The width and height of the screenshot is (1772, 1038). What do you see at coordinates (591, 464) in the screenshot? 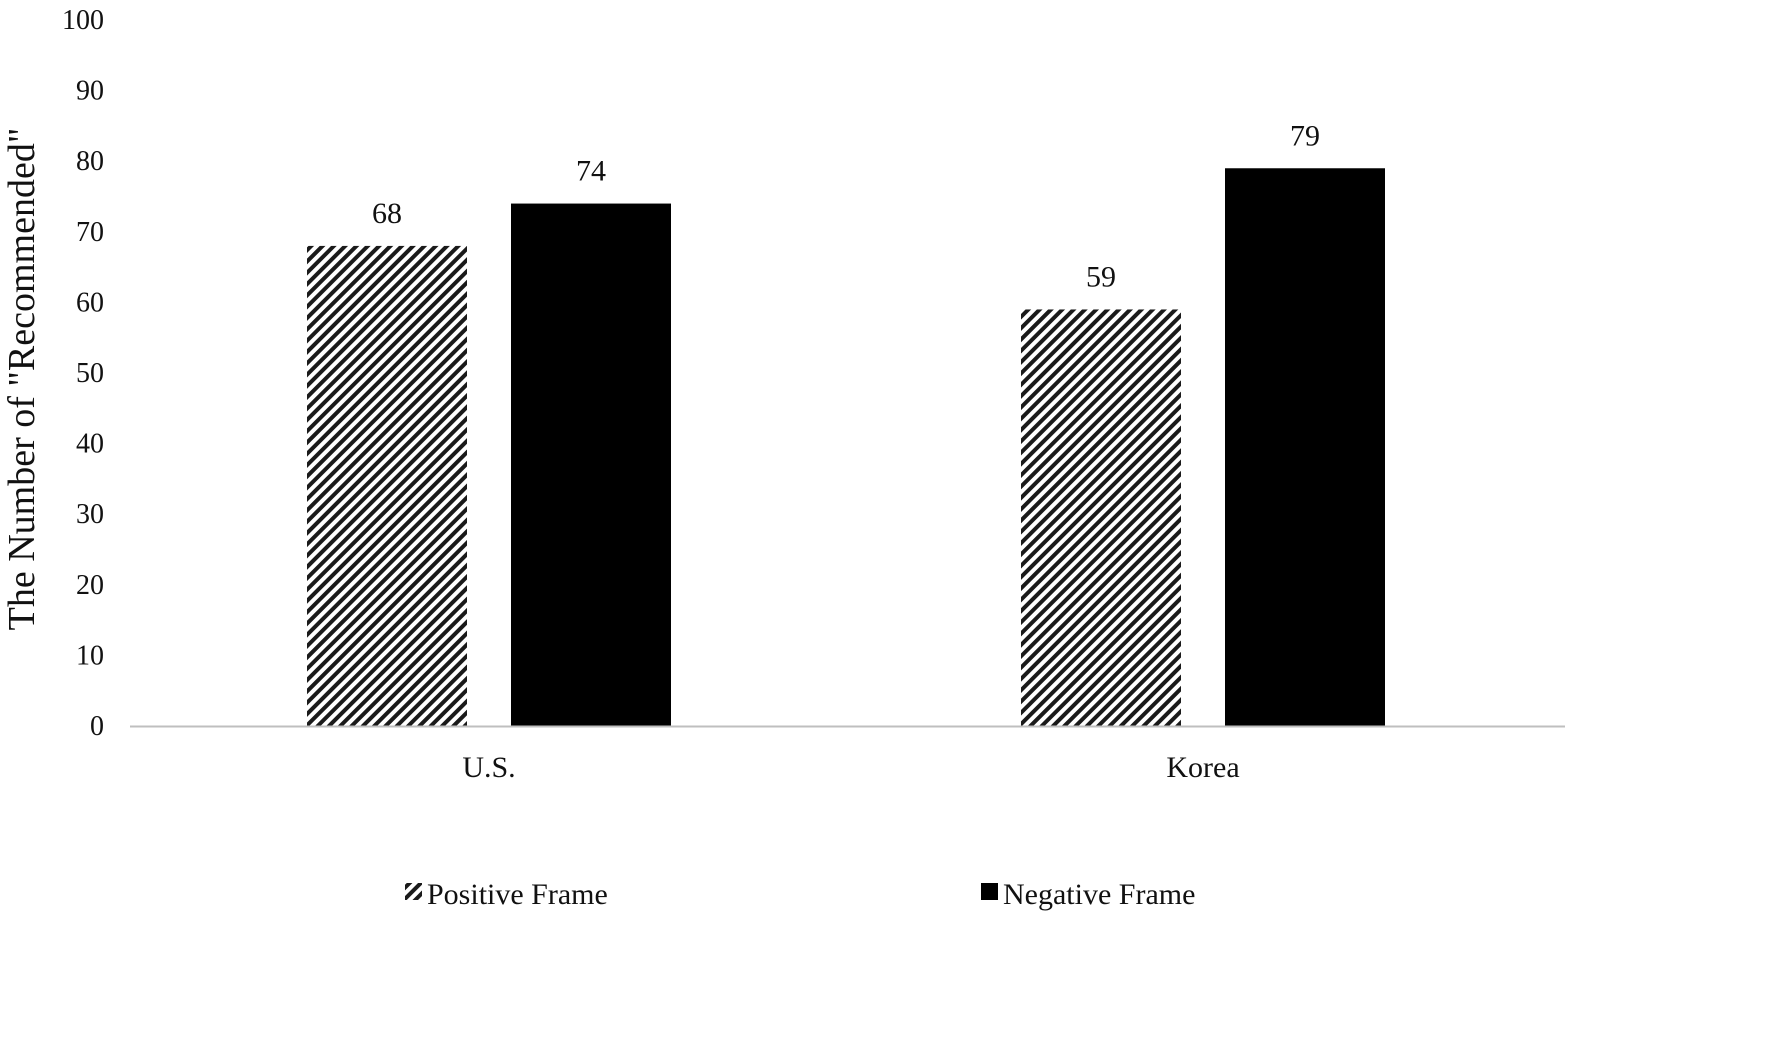
I see `bar-negative-frame-us` at bounding box center [591, 464].